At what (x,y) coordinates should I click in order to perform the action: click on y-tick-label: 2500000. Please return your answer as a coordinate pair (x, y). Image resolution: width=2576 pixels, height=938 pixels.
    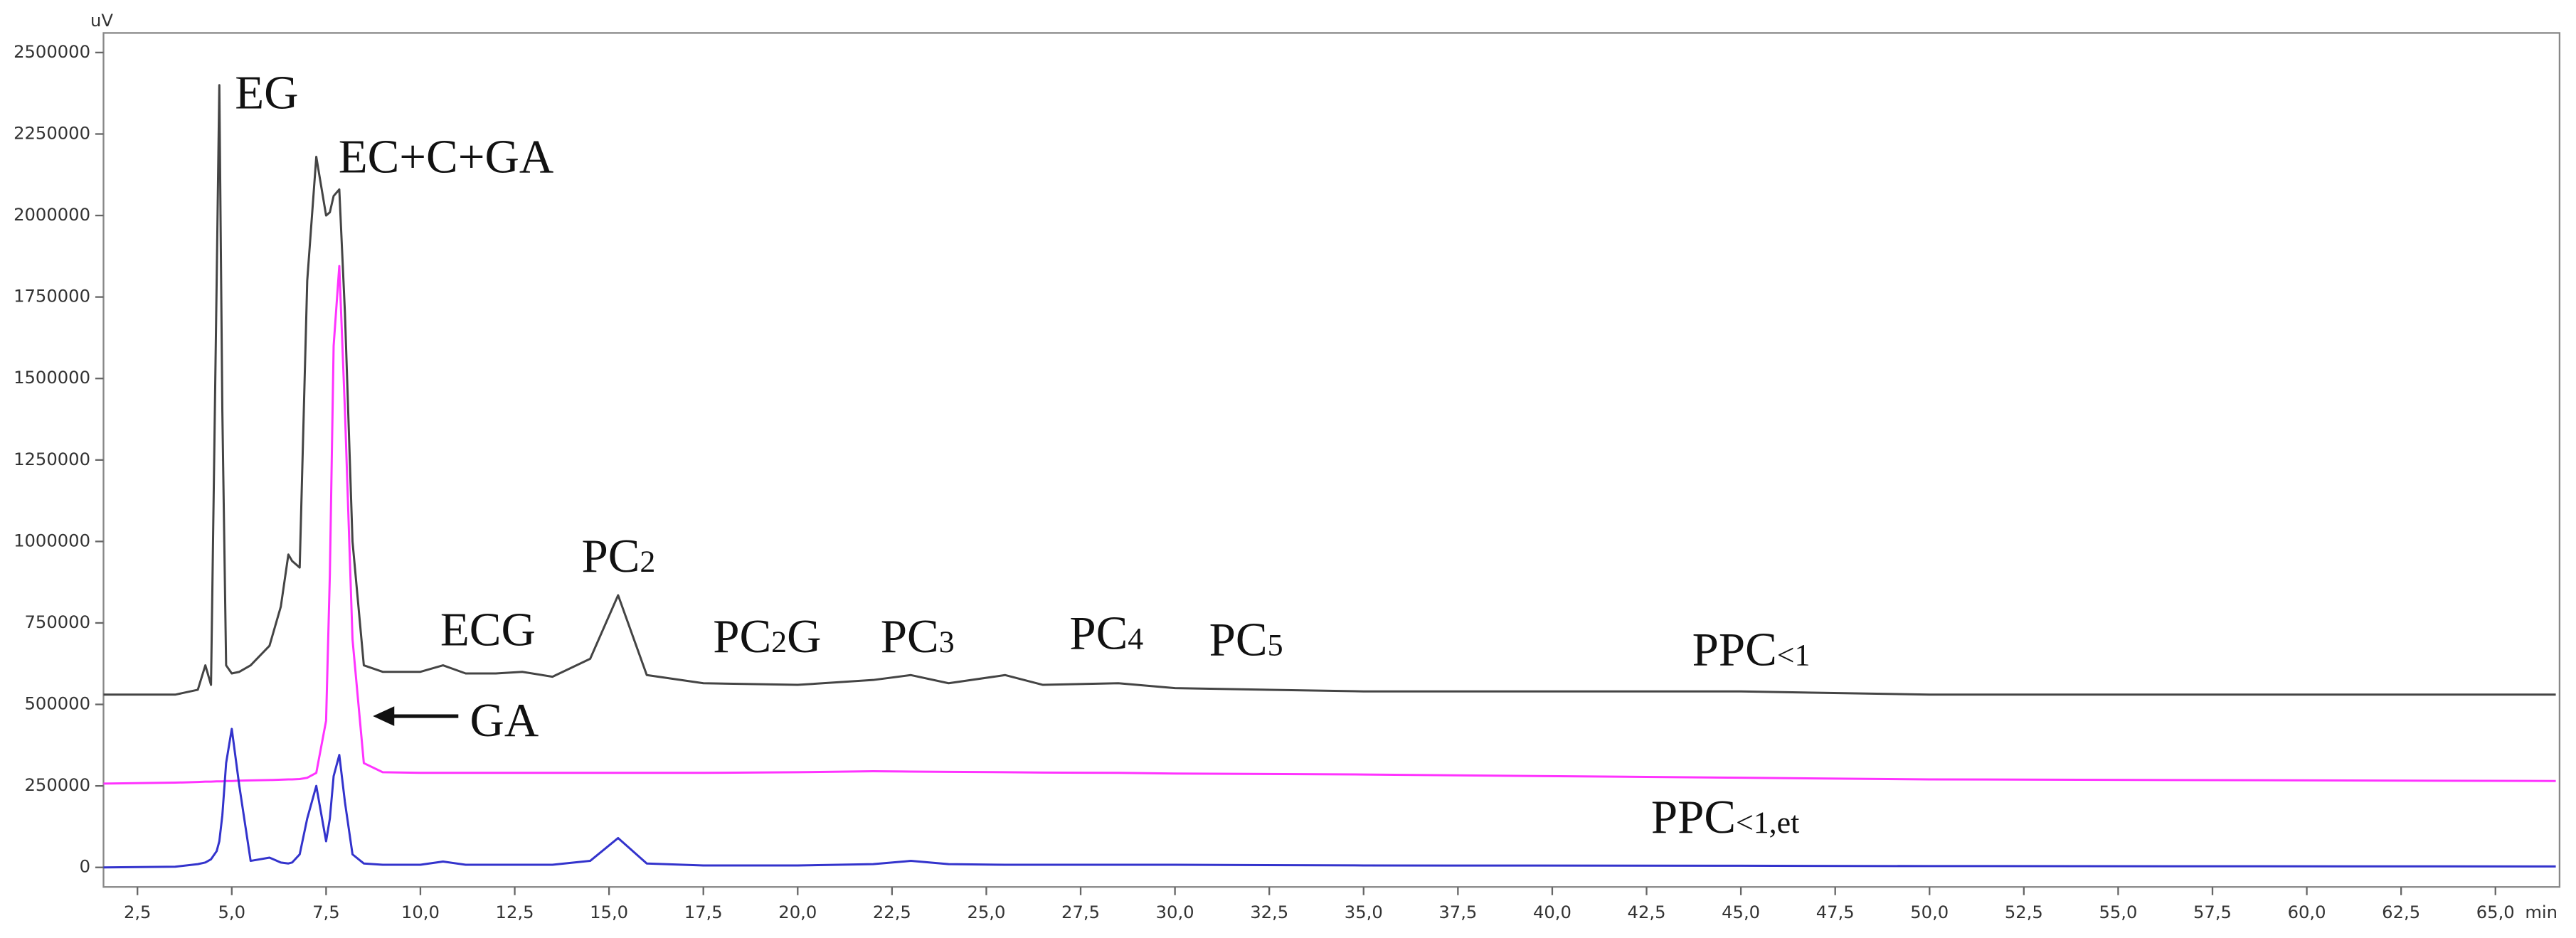
    Looking at the image, I should click on (52, 52).